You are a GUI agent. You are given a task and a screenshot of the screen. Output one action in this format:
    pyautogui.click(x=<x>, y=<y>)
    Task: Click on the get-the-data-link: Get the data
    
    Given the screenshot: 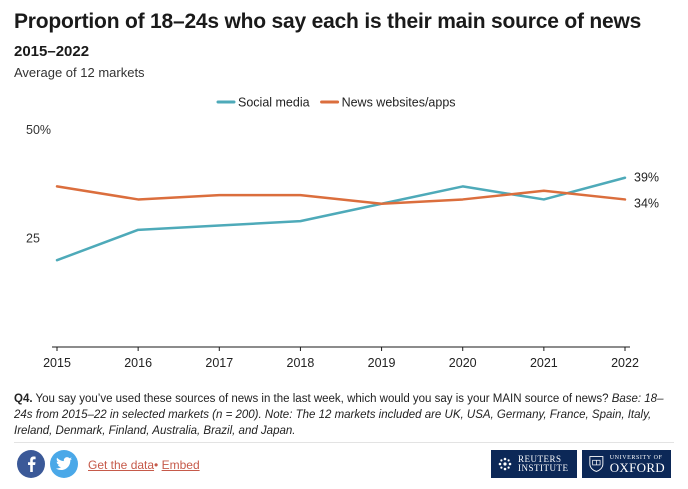 What is the action you would take?
    pyautogui.click(x=121, y=465)
    